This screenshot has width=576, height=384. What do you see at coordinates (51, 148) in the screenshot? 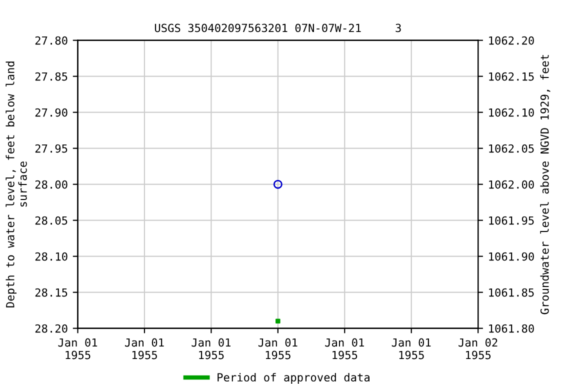
I see `y-tick-label: 27.95` at bounding box center [51, 148].